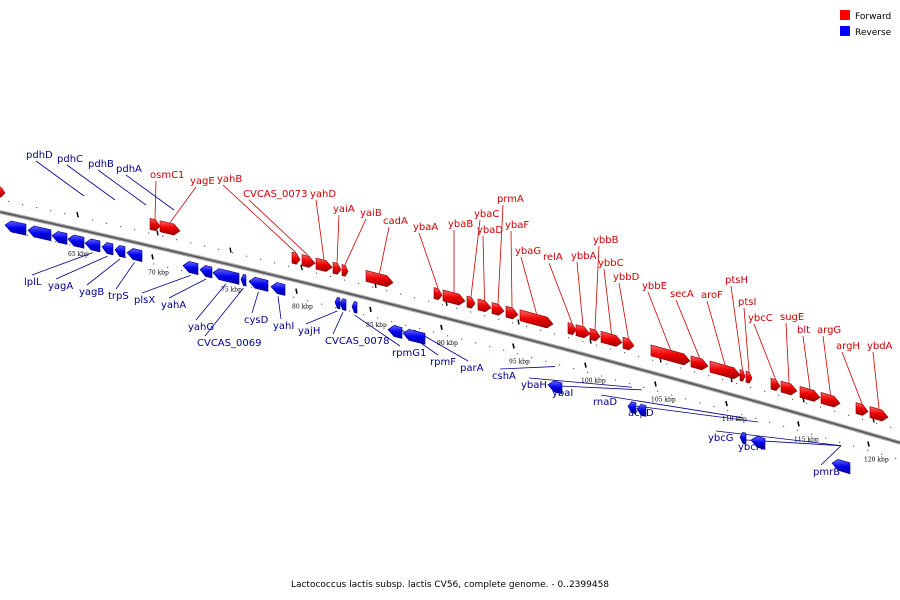 The image size is (900, 600). What do you see at coordinates (512, 312) in the screenshot?
I see `gene-ybaf-forward` at bounding box center [512, 312].